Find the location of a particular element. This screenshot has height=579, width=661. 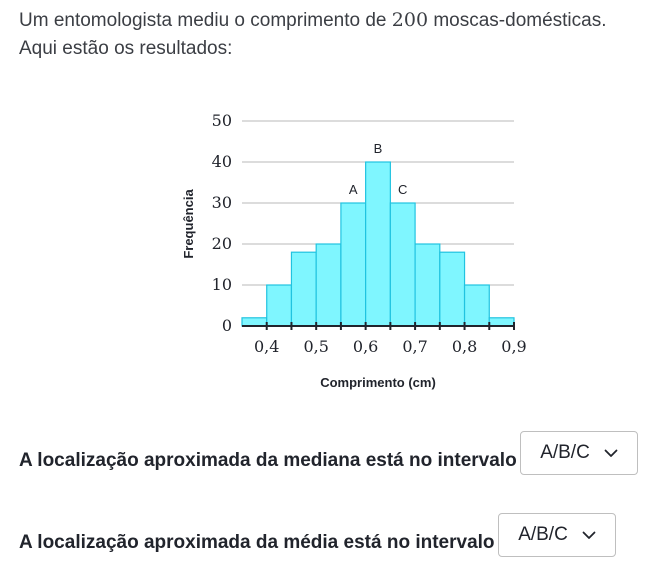

x-tick-label: 0,7 is located at coordinates (414, 346).